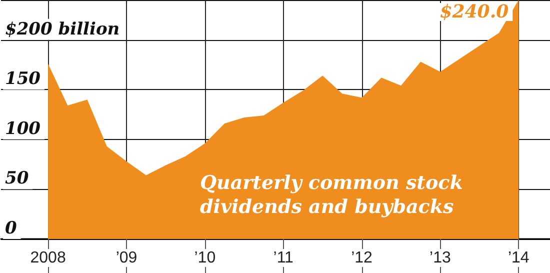 Image resolution: width=550 pixels, height=273 pixels. Describe the element at coordinates (205, 258) in the screenshot. I see `x-tick-label: ’10` at that location.